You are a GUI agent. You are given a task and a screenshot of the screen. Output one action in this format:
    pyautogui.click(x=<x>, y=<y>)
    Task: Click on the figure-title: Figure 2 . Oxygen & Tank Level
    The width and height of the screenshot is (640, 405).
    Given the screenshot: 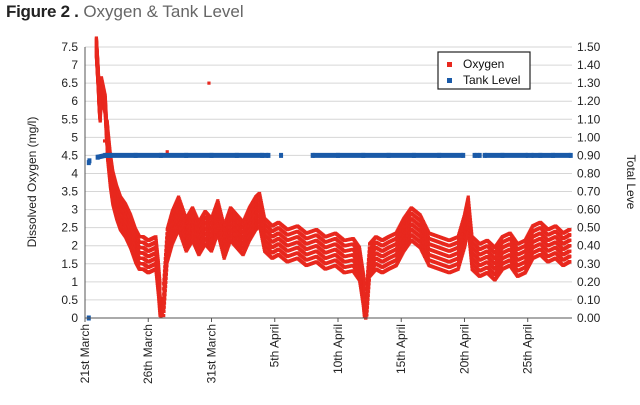 What is the action you would take?
    pyautogui.click(x=125, y=12)
    